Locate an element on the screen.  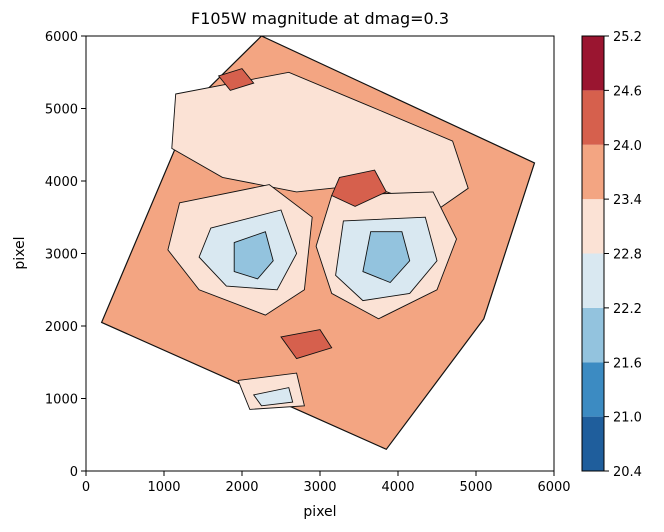
colorbar-tick-label: 21.0 is located at coordinates (627, 418).